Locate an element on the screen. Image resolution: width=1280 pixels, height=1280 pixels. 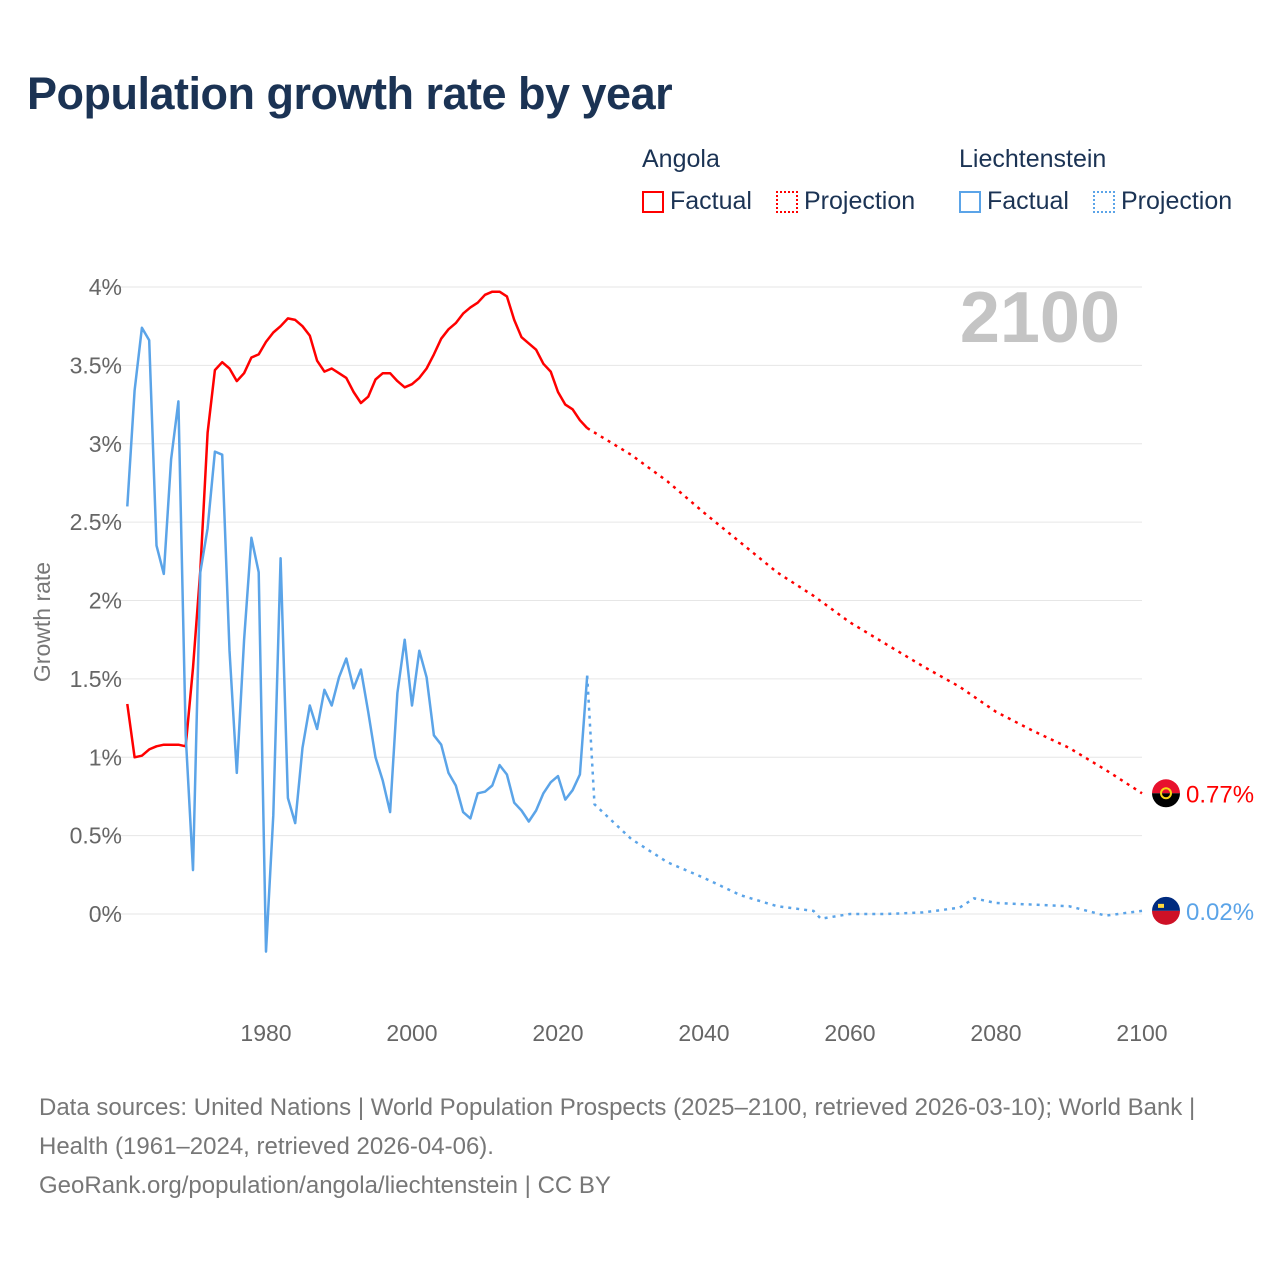
y-tick-label: 3% is located at coordinates (105, 444).